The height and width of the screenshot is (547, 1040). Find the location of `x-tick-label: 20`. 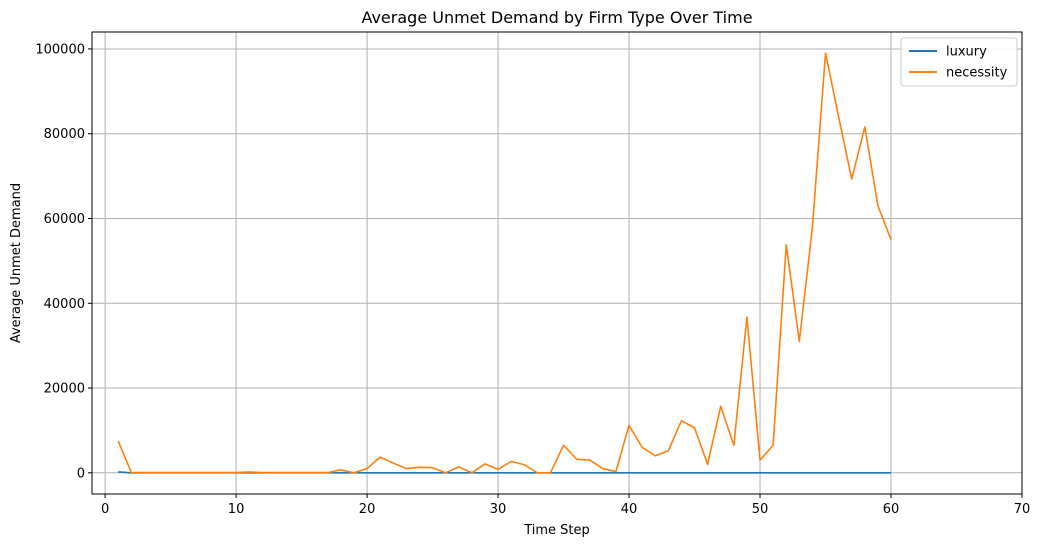

x-tick-label: 20 is located at coordinates (367, 509).